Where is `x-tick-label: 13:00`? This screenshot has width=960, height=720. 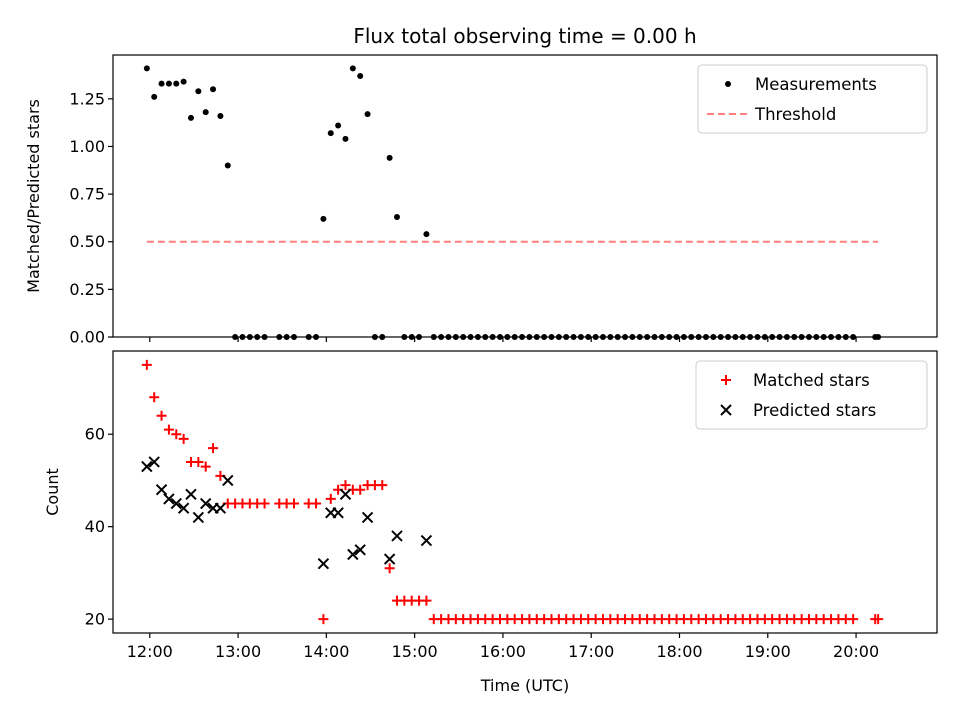
x-tick-label: 13:00 is located at coordinates (238, 651).